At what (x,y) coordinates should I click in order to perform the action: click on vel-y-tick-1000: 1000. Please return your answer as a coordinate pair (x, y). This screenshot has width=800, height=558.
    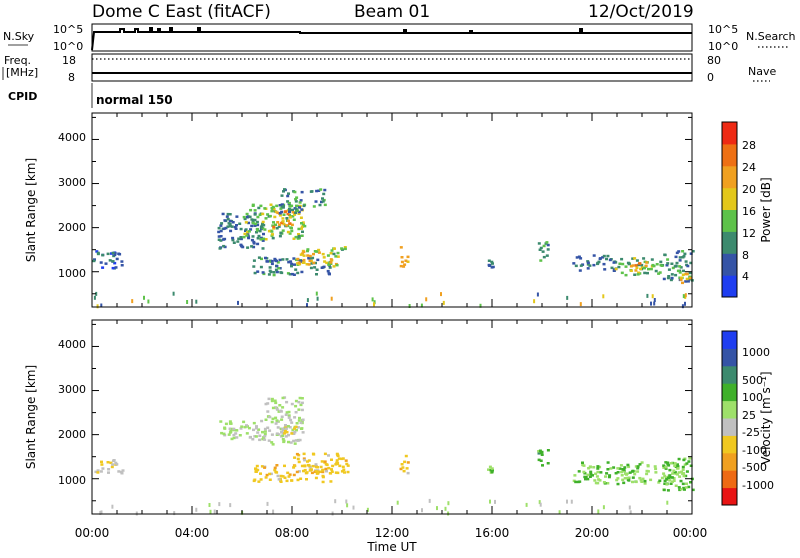
    Looking at the image, I should click on (72, 480).